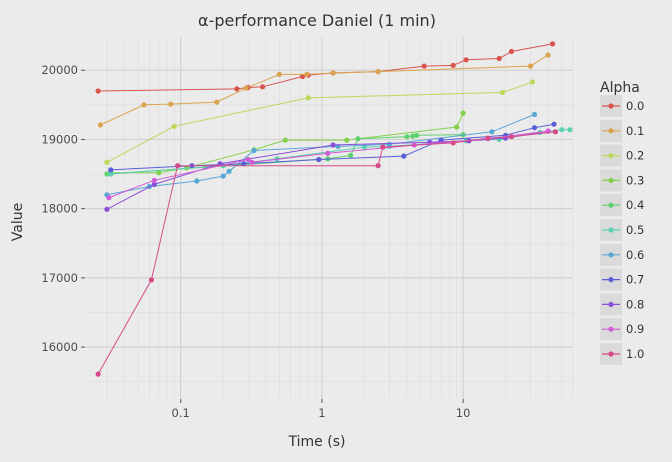  I want to click on x-tick-label: 1, so click(321, 413).